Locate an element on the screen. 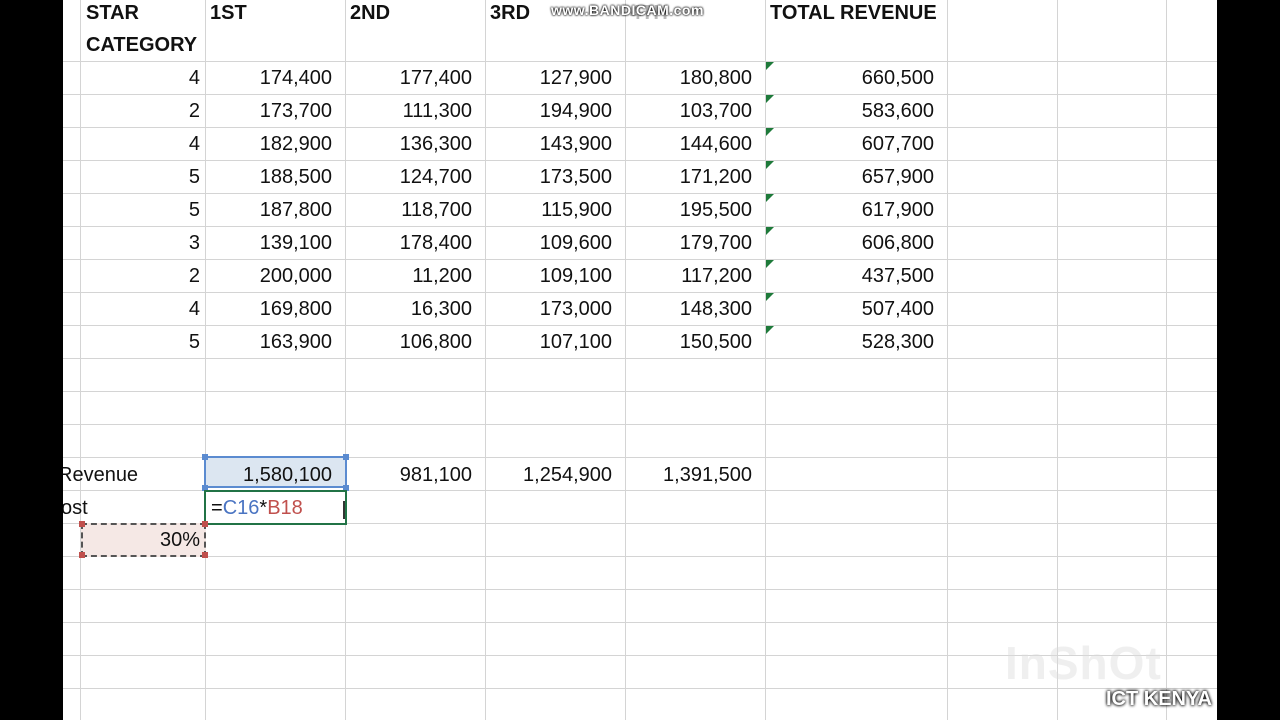  channel-brand-label: ICT KENYA is located at coordinates (1159, 699).